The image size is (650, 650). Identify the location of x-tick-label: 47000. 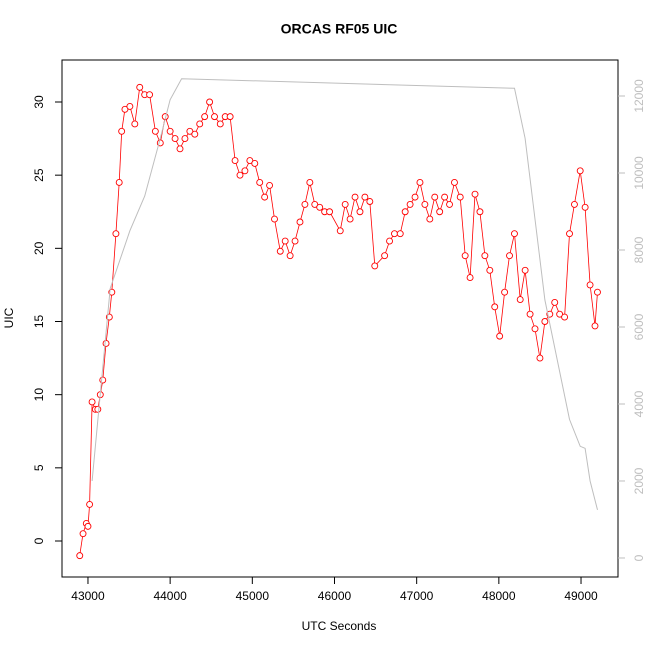
(417, 596).